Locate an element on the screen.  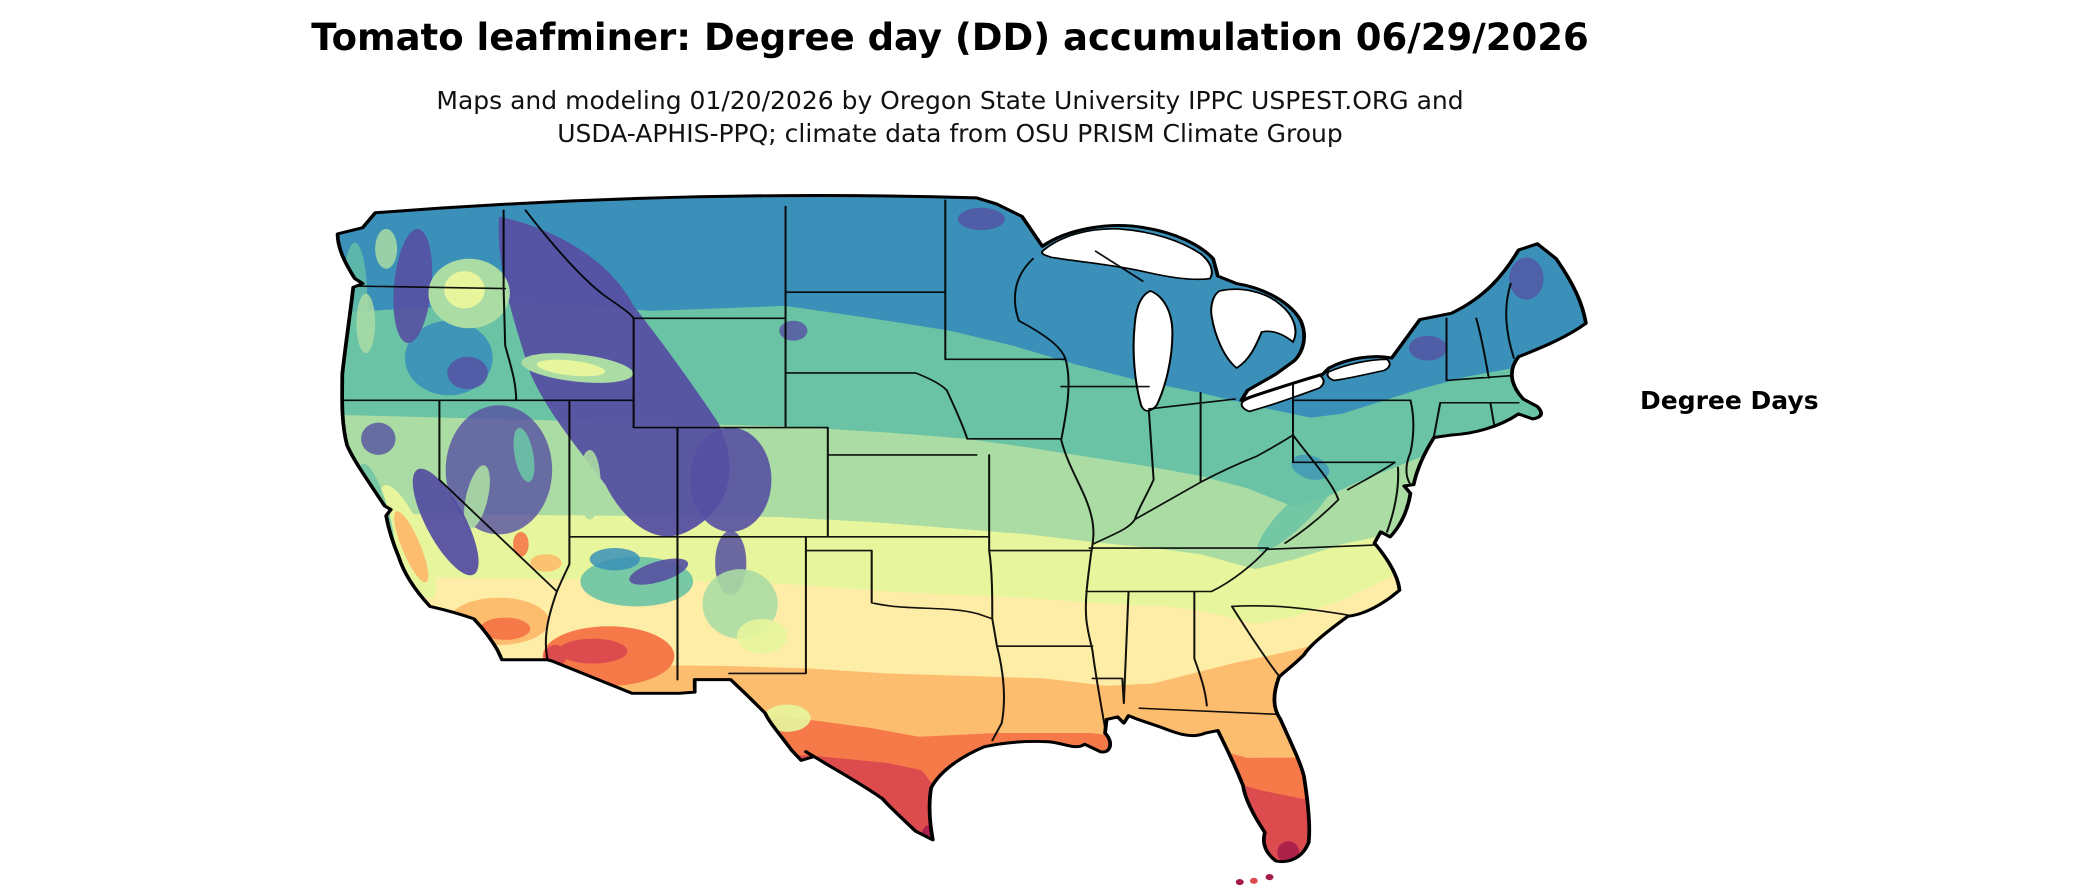
willamette-valley-region is located at coordinates (366, 323).